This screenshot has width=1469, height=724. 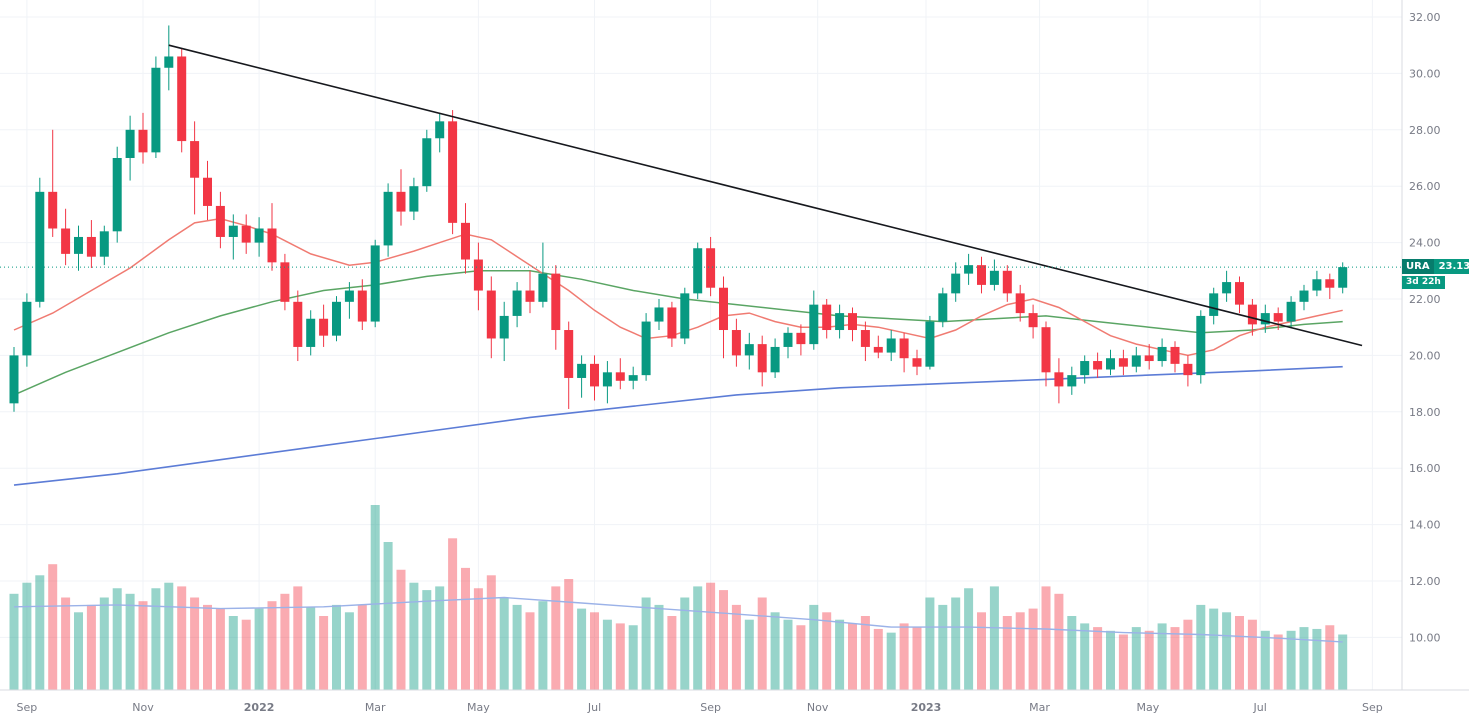 What do you see at coordinates (678, 619) in the screenshot?
I see `volume-ma-line` at bounding box center [678, 619].